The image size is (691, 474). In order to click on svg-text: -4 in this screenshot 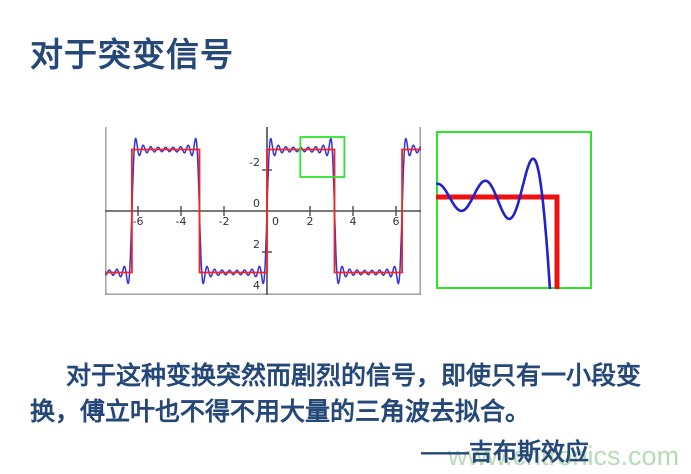, I will do `click(181, 221)`.